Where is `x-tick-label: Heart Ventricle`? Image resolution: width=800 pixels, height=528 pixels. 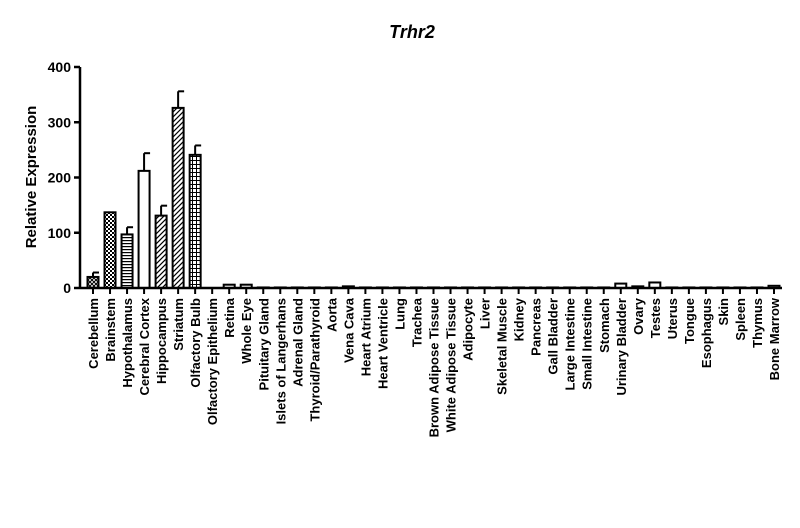 x-tick-label: Heart Ventricle is located at coordinates (382, 343).